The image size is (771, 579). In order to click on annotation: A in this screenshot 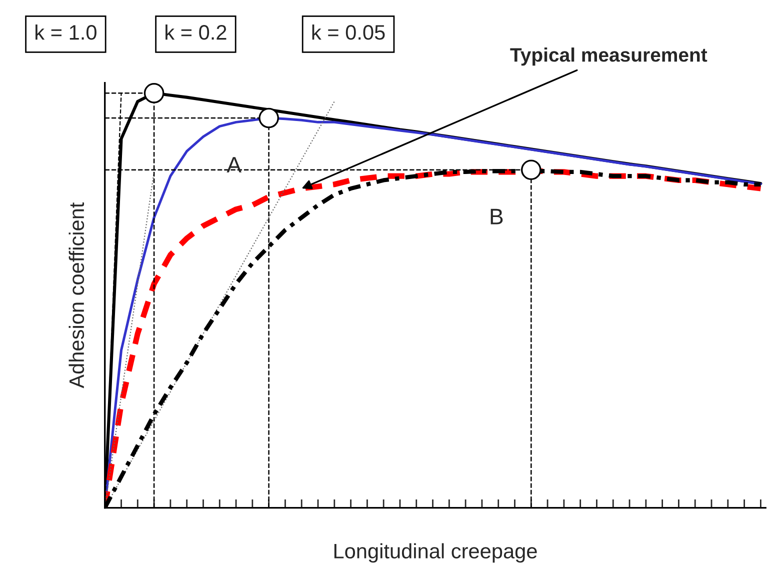, I will do `click(234, 164)`.